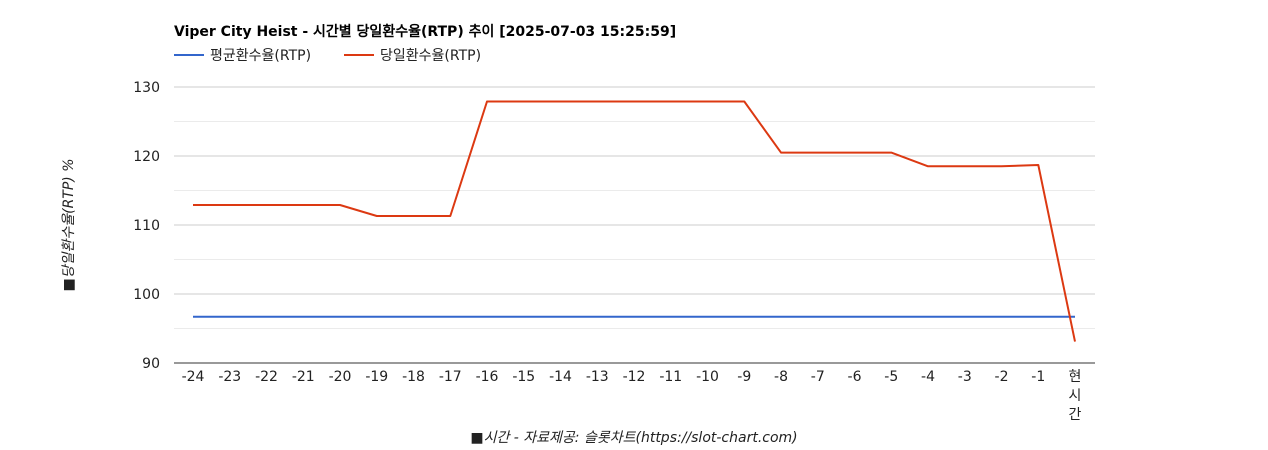 This screenshot has height=450, width=1268. Describe the element at coordinates (818, 377) in the screenshot. I see `x-tick-label: -7` at that location.